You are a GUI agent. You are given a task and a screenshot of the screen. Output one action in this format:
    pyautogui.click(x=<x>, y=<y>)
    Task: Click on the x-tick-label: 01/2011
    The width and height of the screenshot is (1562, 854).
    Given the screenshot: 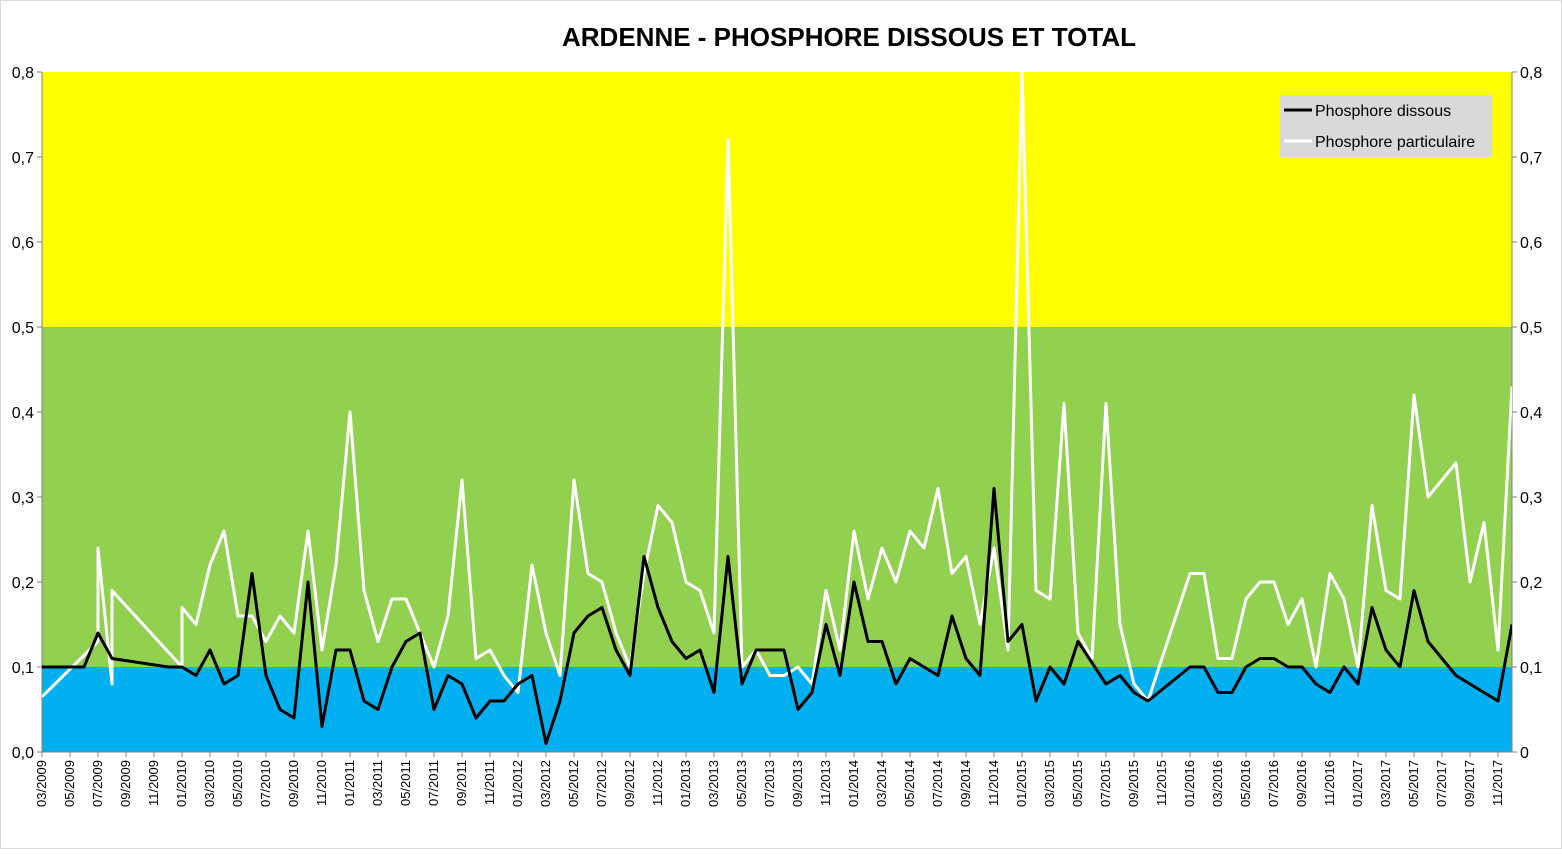 What is the action you would take?
    pyautogui.click(x=349, y=783)
    